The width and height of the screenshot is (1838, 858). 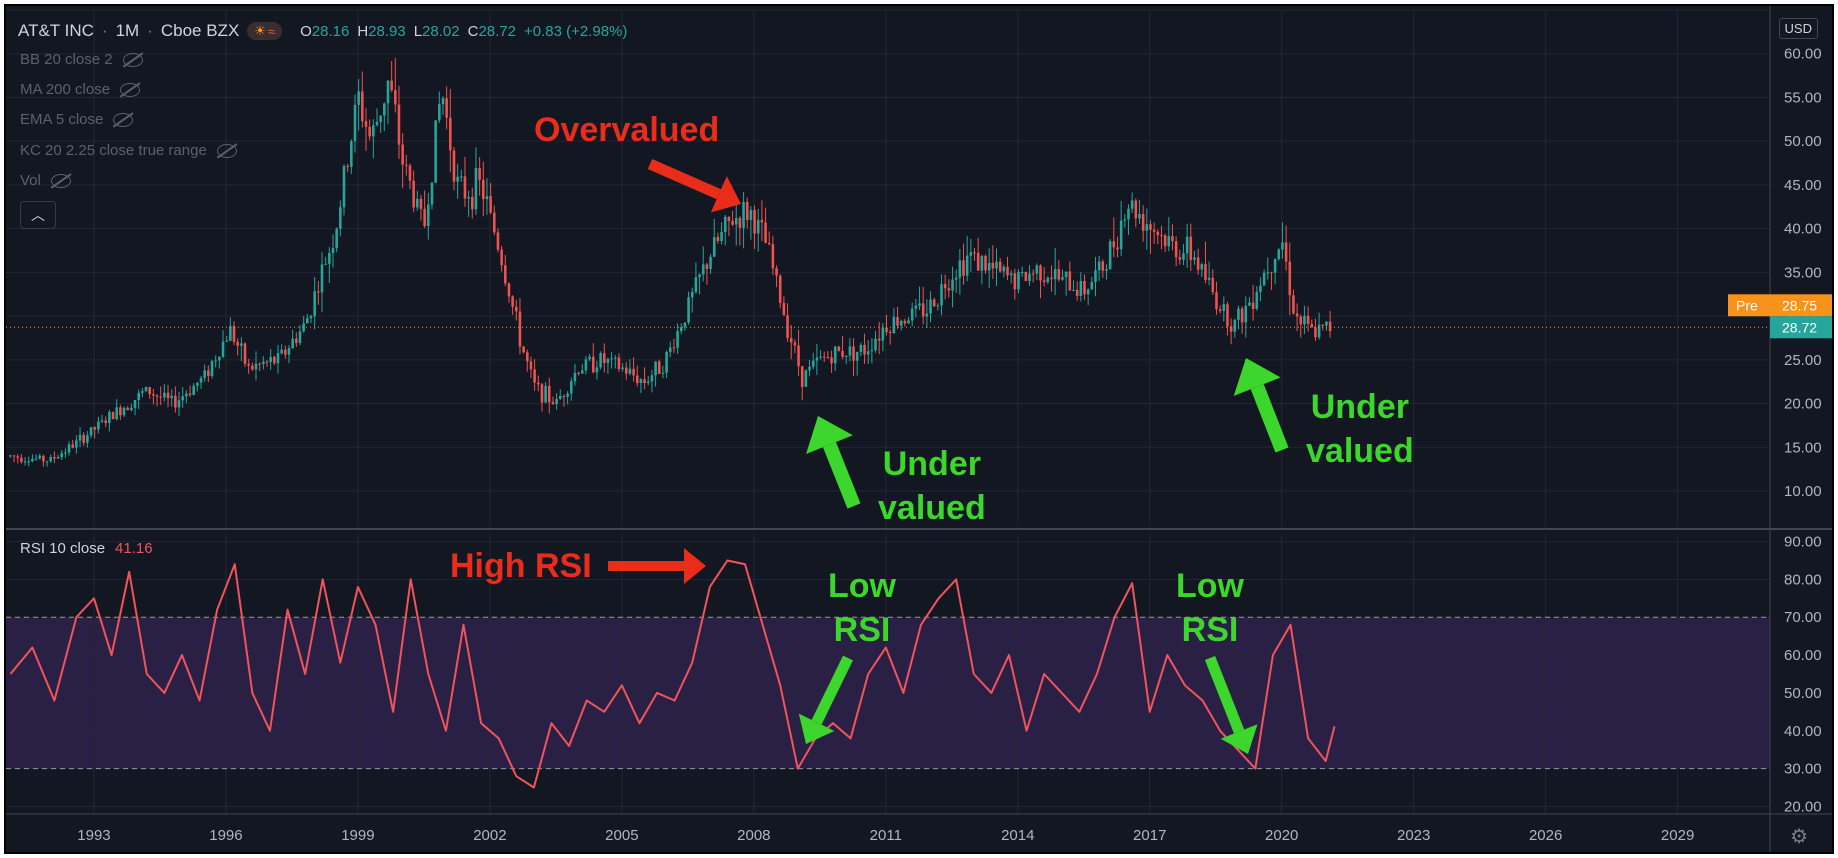 I want to click on indicator-ma: MA 200 close, so click(x=80, y=89).